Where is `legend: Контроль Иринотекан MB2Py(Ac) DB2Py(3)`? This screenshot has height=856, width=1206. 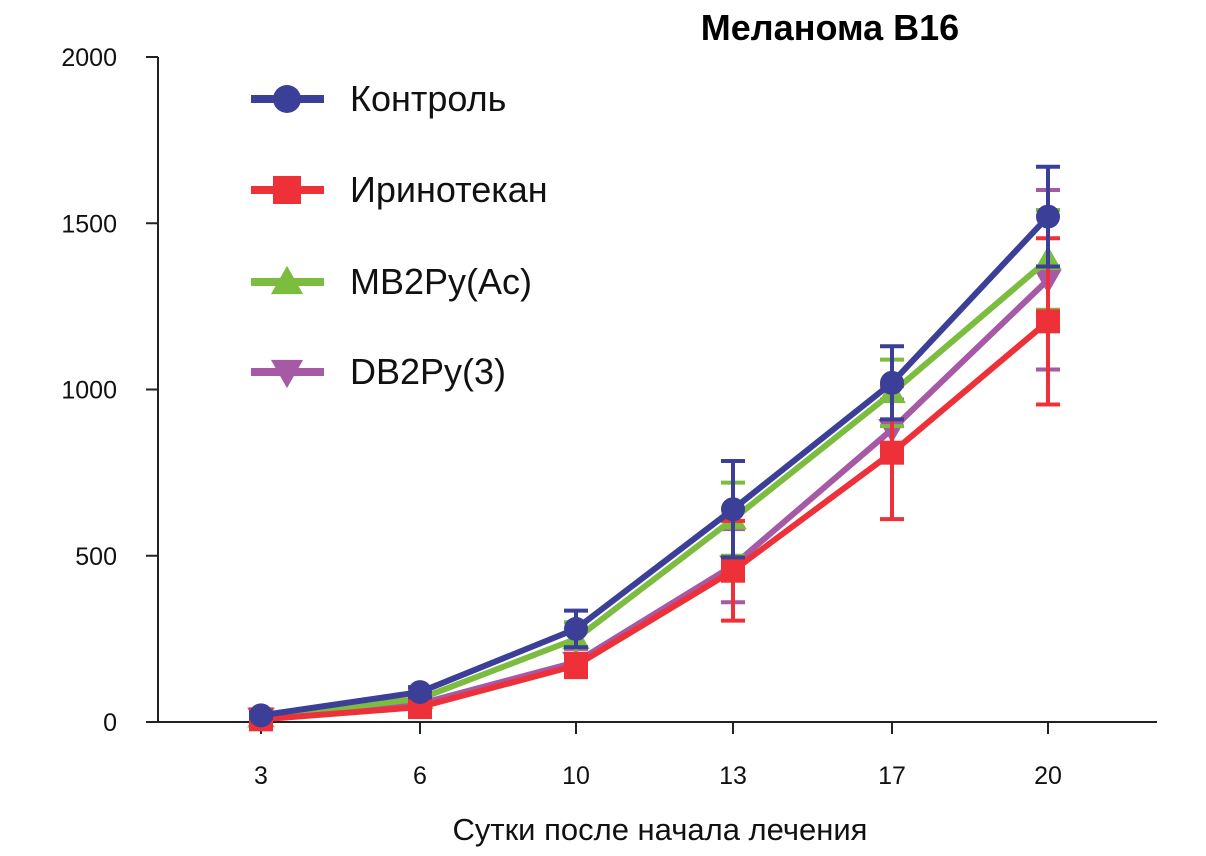
legend: Контроль Иринотекан MB2Py(Ac) DB2Py(3) is located at coordinates (399, 235).